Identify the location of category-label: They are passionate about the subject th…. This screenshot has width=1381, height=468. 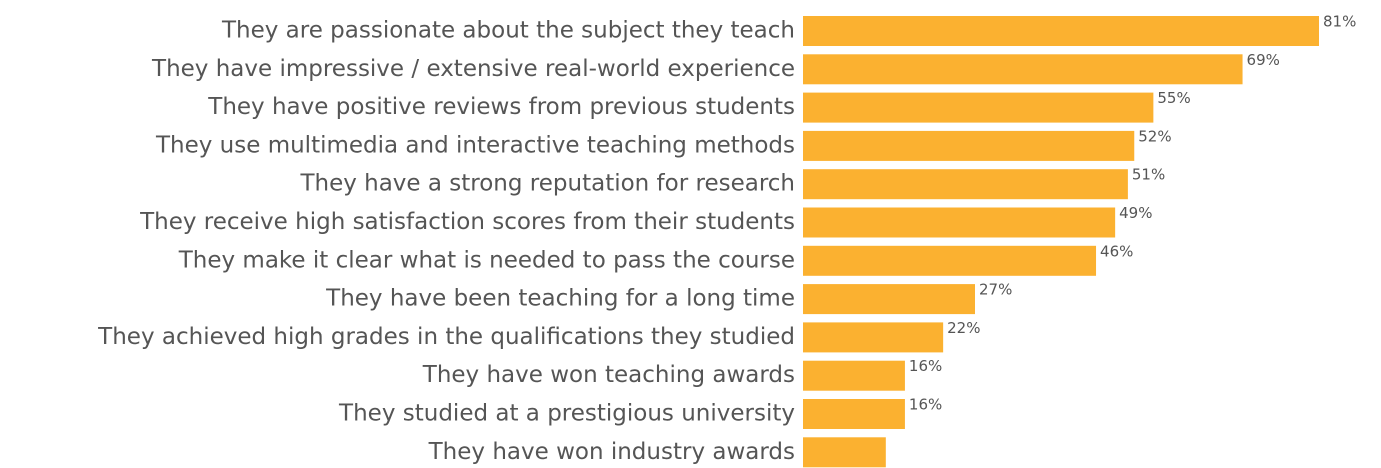
(508, 31).